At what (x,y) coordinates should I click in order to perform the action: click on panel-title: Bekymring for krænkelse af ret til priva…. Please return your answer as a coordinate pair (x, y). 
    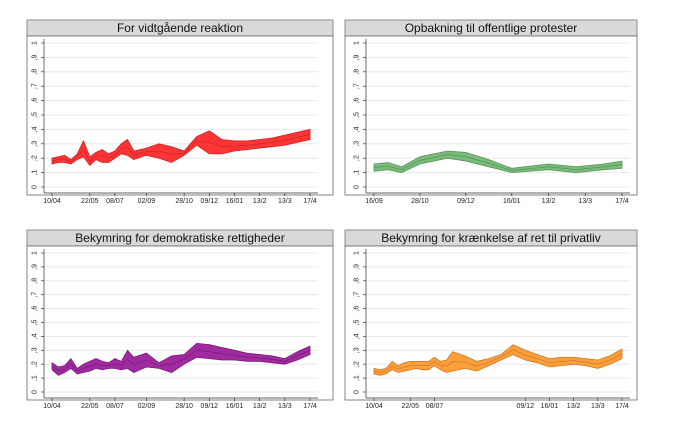
    Looking at the image, I should click on (490, 238).